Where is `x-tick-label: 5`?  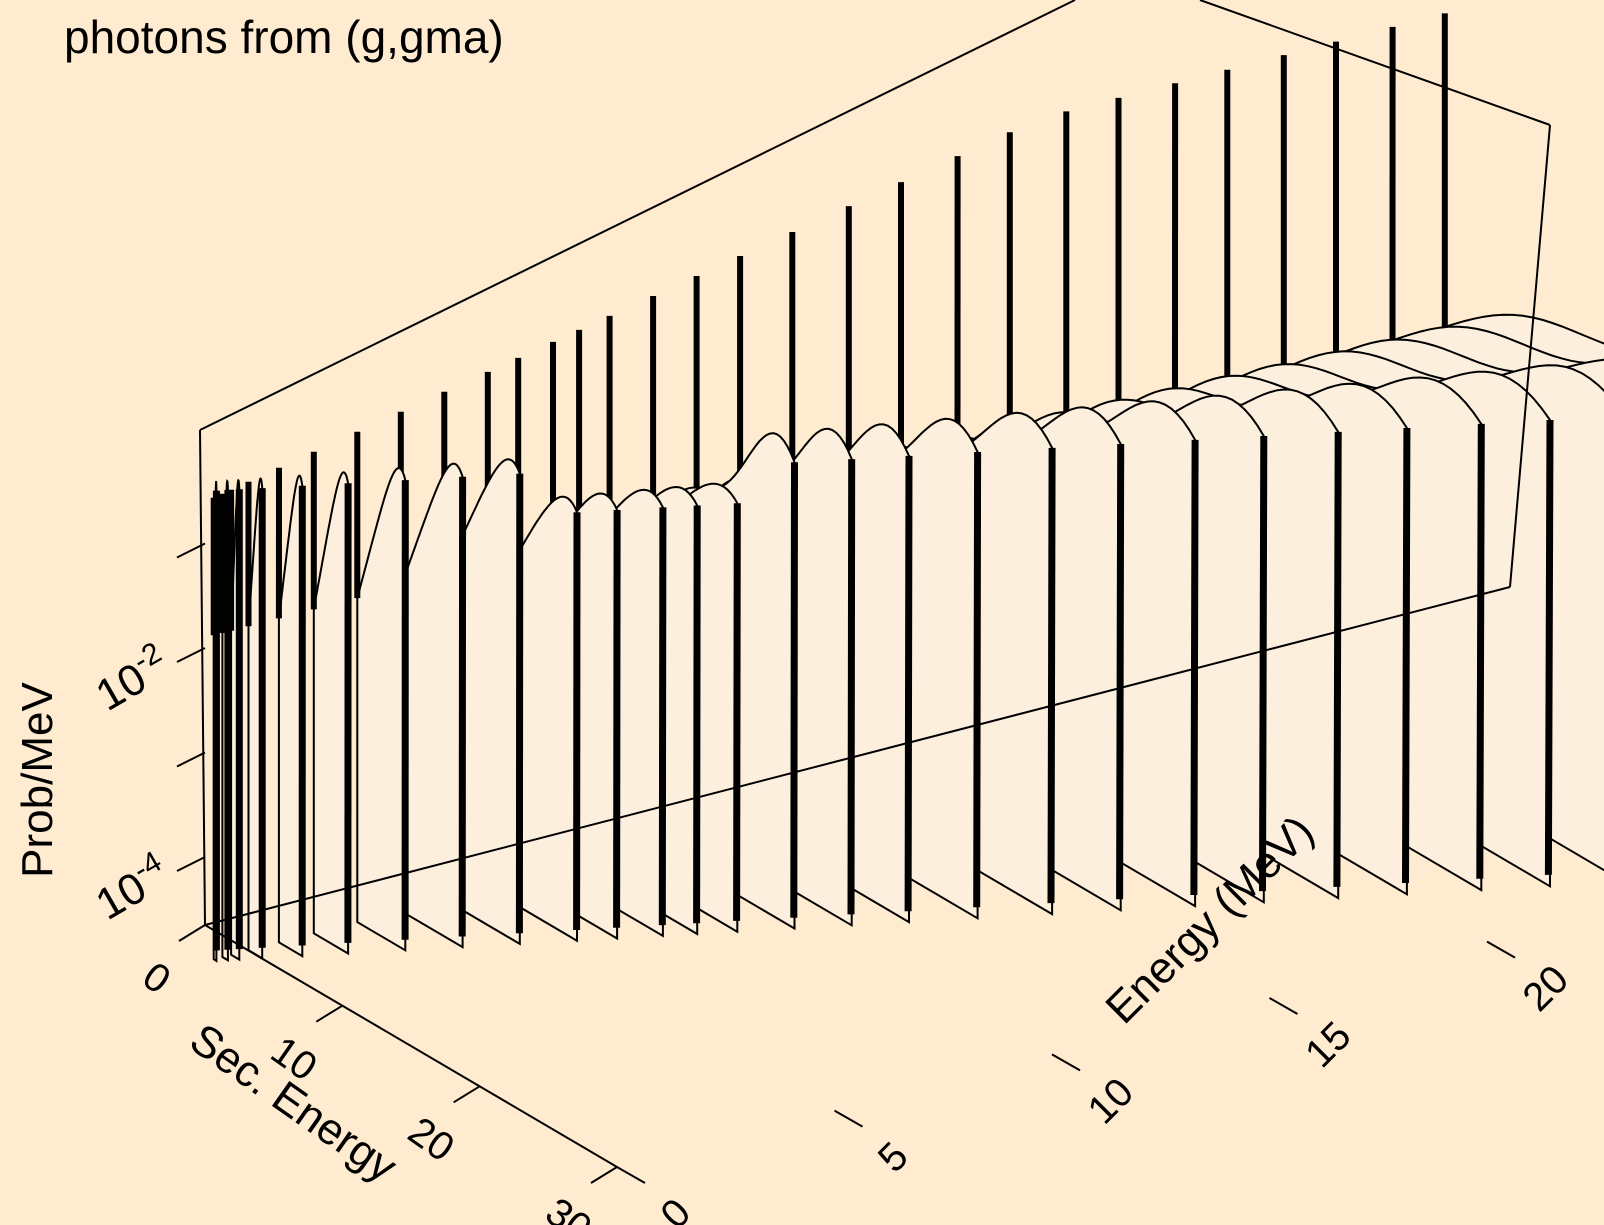 x-tick-label: 5 is located at coordinates (893, 1157).